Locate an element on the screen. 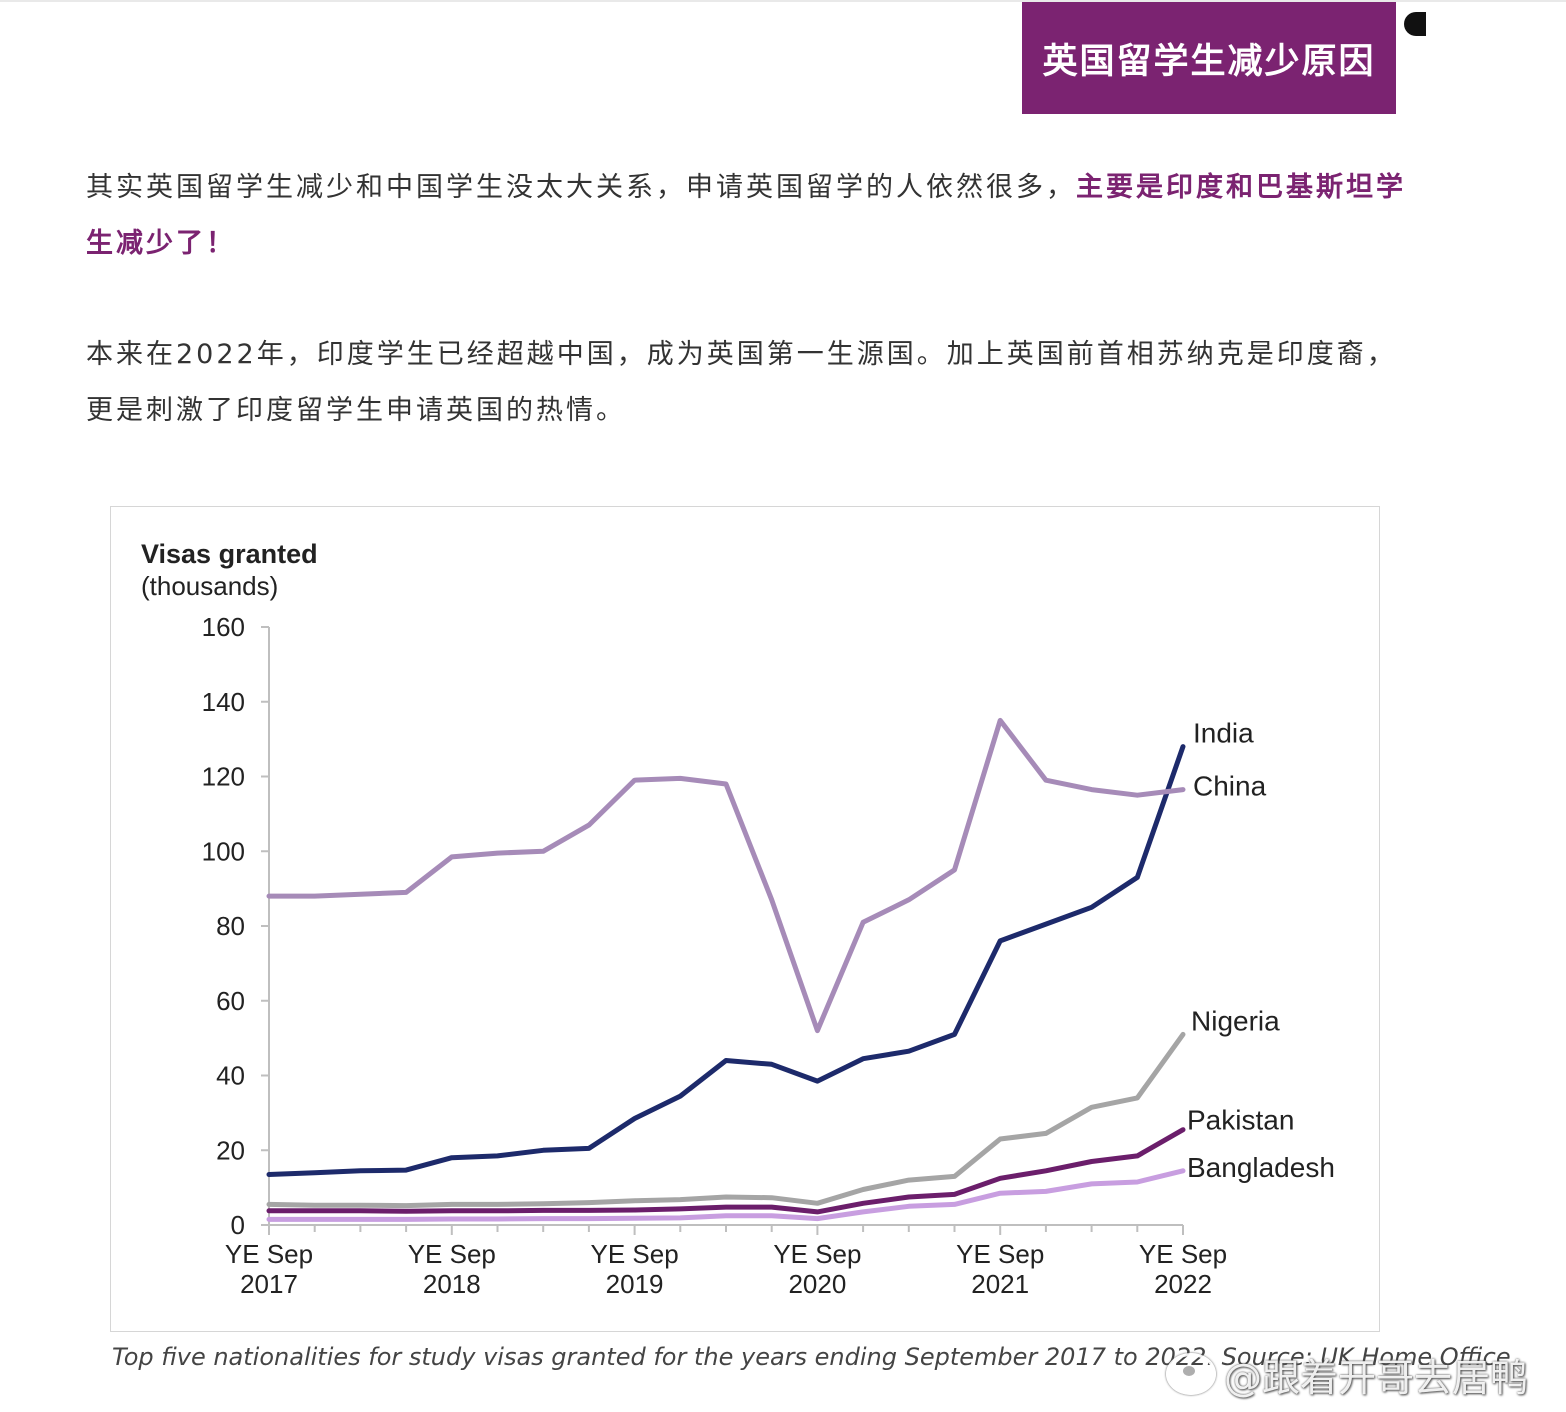 Image resolution: width=1566 pixels, height=1412 pixels. watermark-text: @跟着开哥去居鸭 is located at coordinates (1376, 1377).